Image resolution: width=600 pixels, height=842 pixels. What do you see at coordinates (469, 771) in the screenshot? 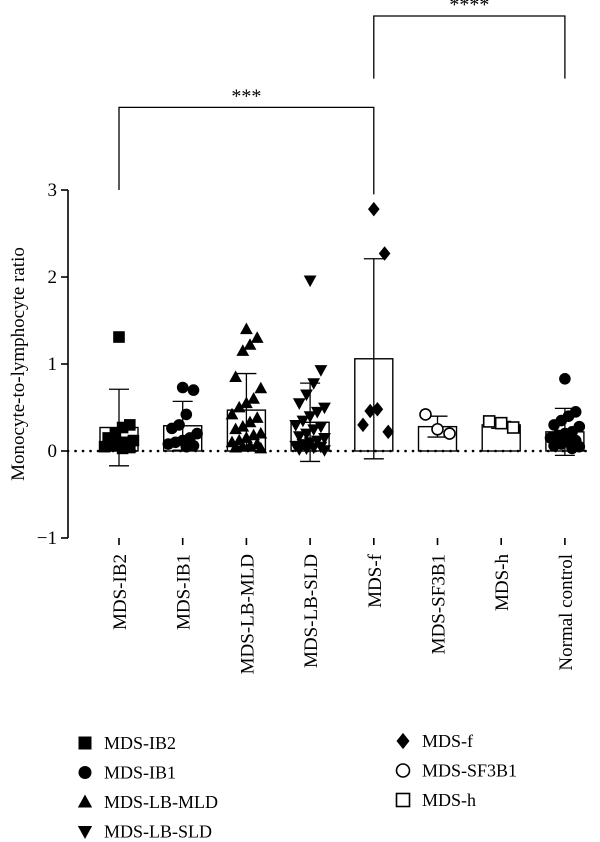
I see `legend-label: MDS-SF3B1` at bounding box center [469, 771].